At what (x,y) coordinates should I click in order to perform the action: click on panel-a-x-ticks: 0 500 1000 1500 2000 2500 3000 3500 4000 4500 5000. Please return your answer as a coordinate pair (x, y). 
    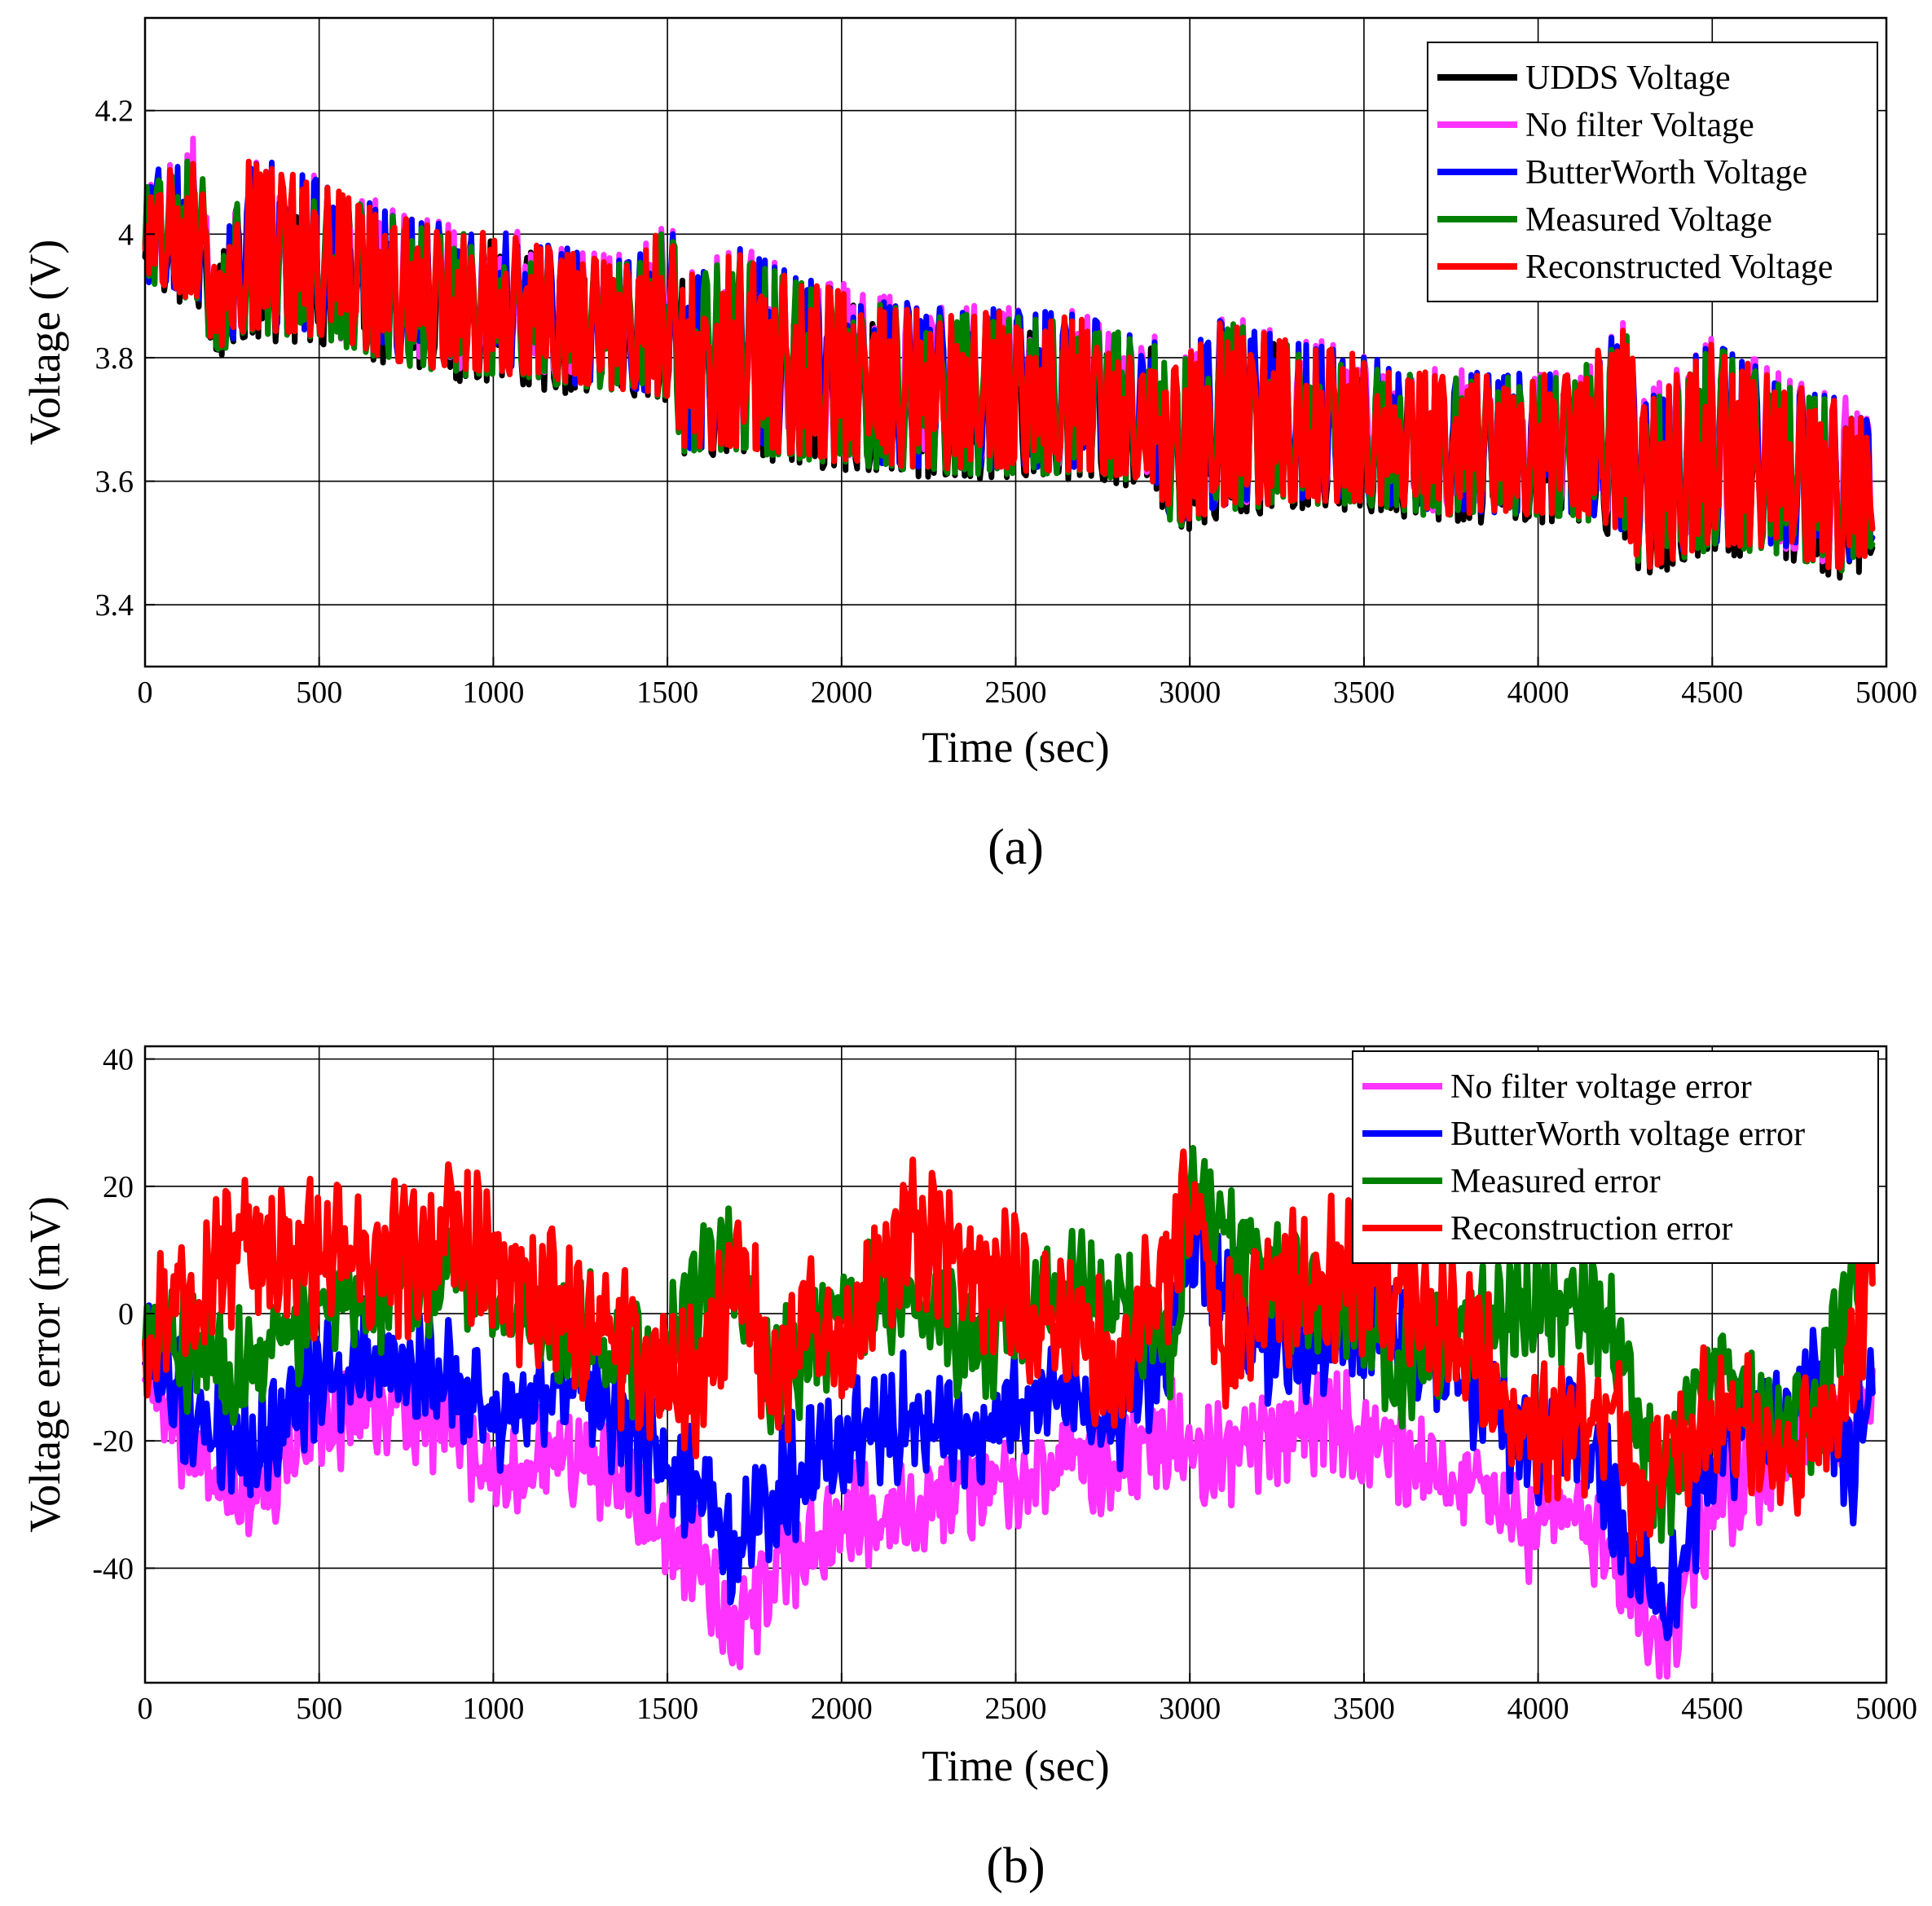
    Looking at the image, I should click on (1027, 683).